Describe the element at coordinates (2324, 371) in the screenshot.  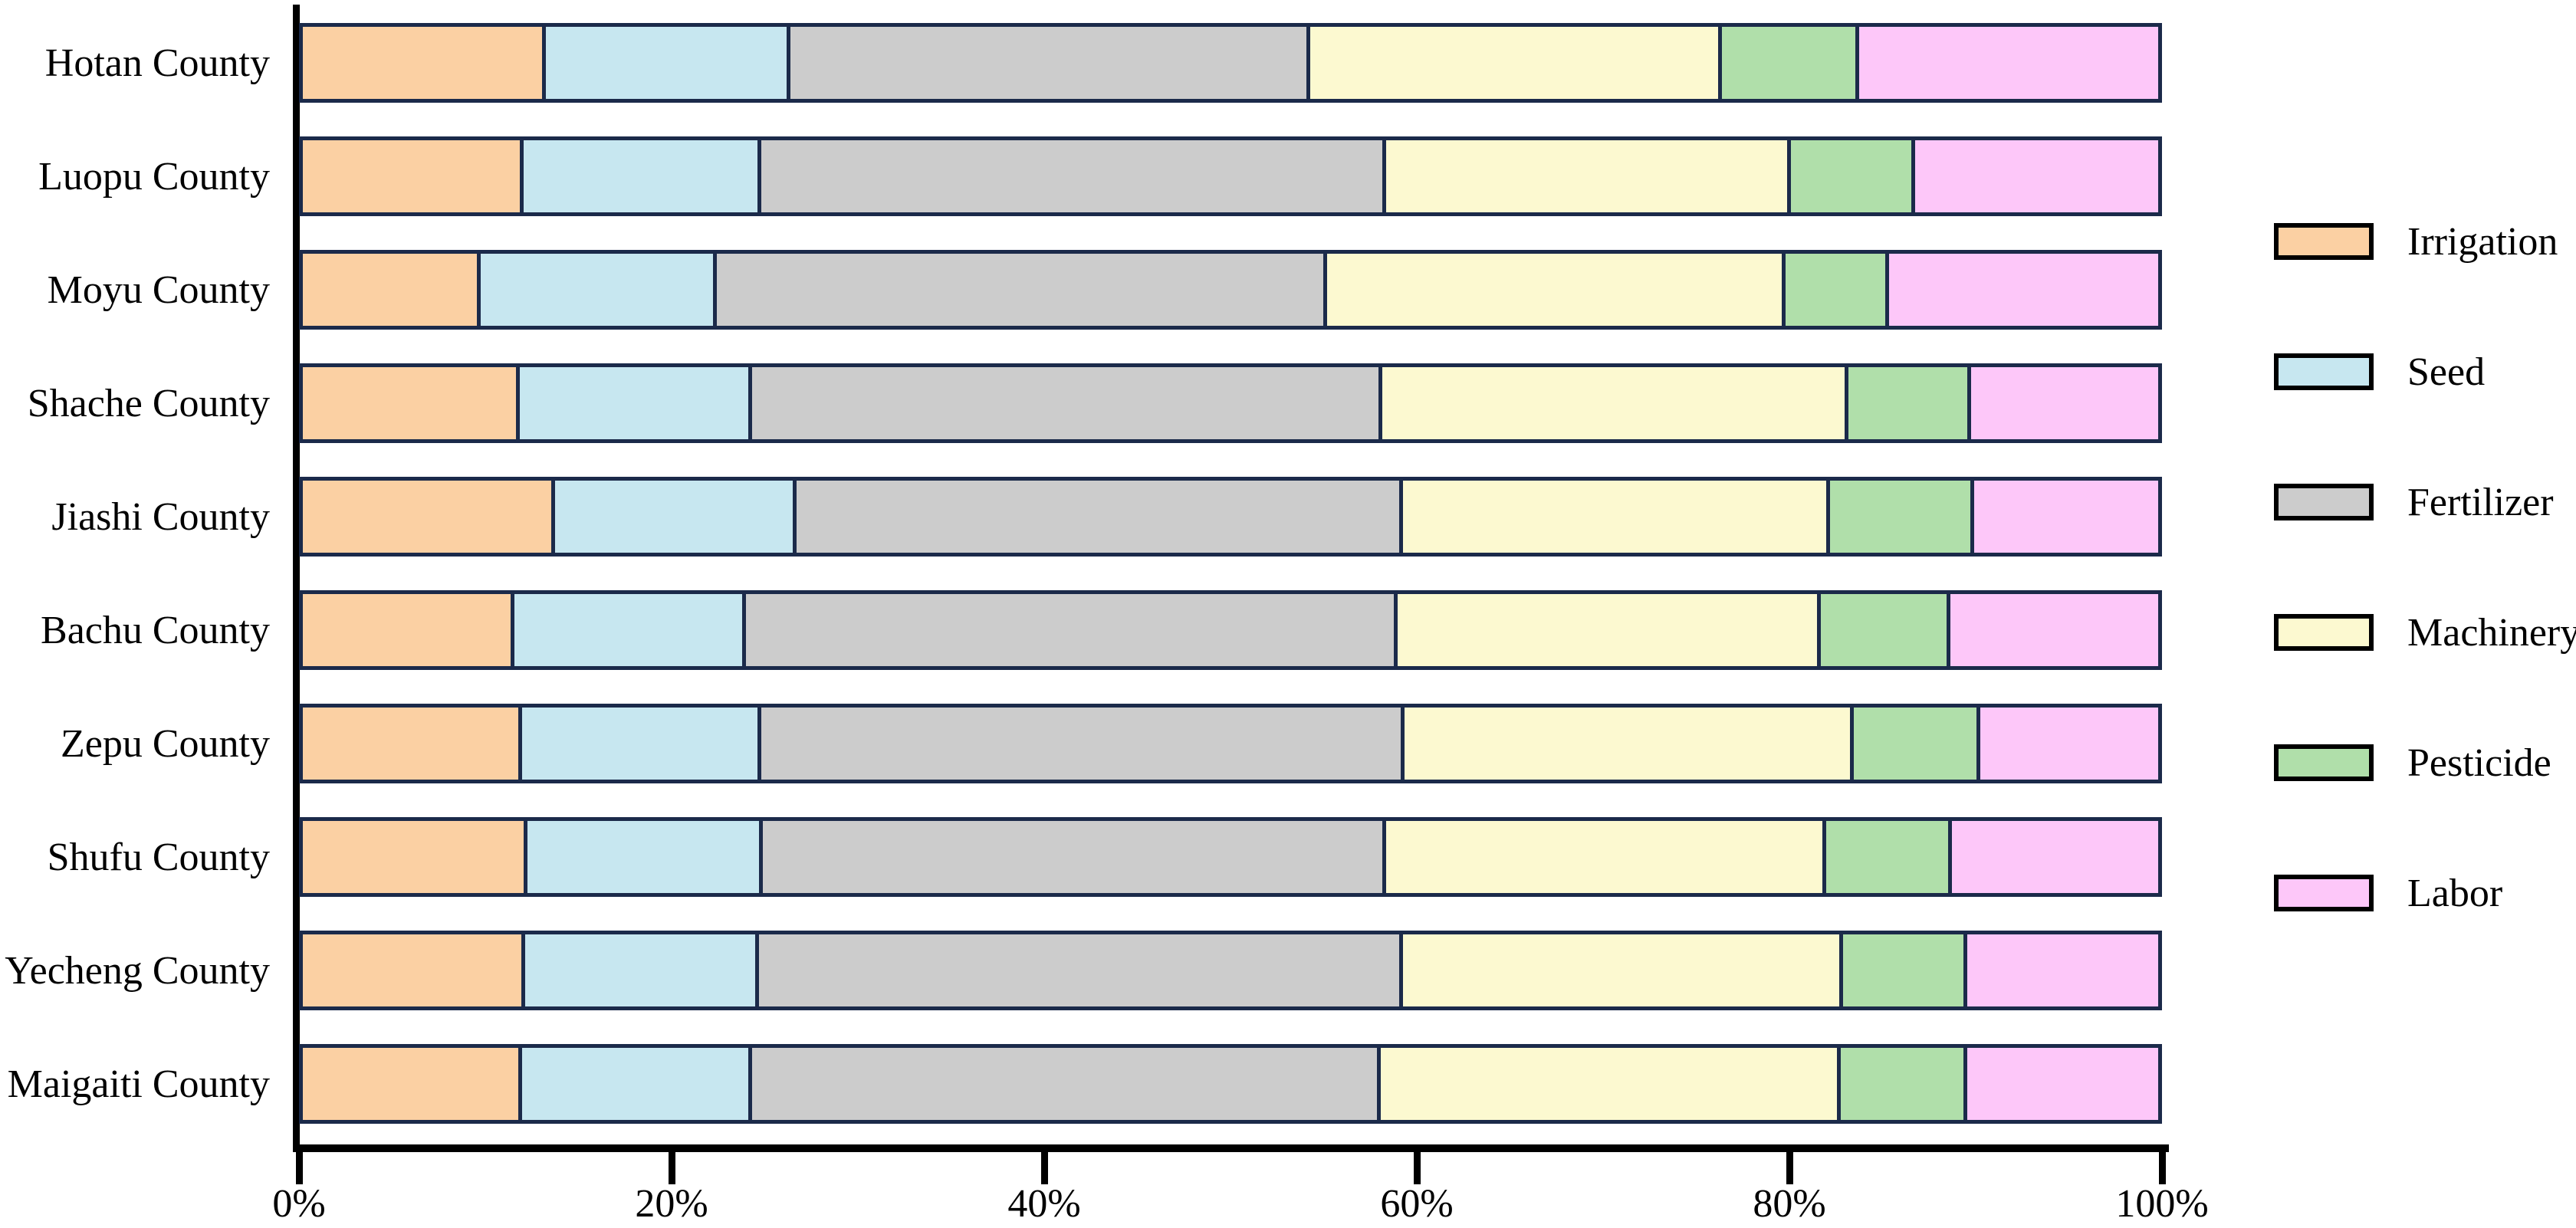
I see `legend-swatch-seed` at that location.